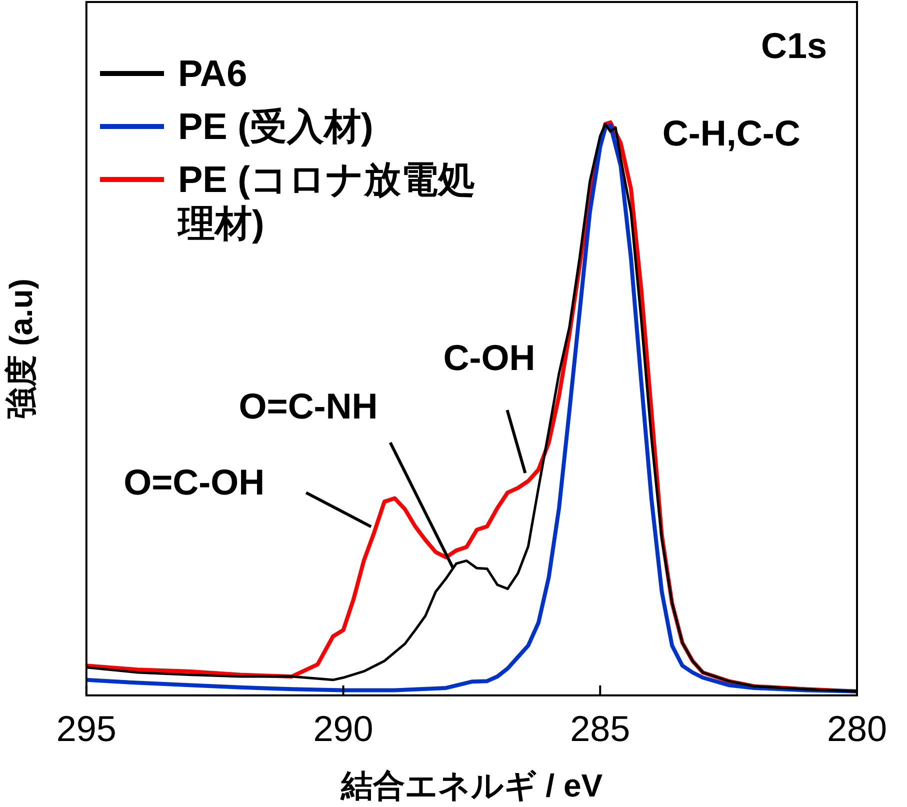 The height and width of the screenshot is (807, 907). Describe the element at coordinates (194, 482) in the screenshot. I see `annotation: O=C-OH` at that location.